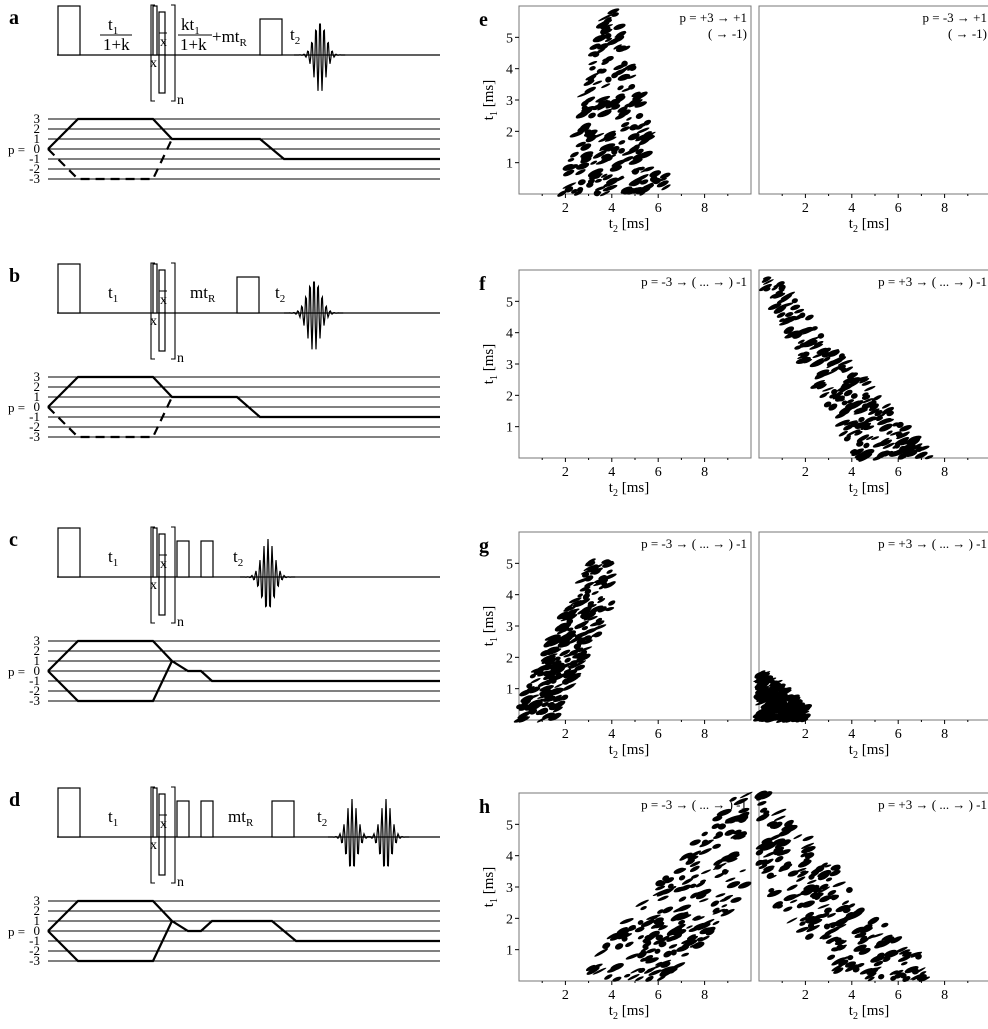  What do you see at coordinates (932, 281) in the screenshot?
I see `pathway-label: p = +3 → ( ... → ) -1` at bounding box center [932, 281].